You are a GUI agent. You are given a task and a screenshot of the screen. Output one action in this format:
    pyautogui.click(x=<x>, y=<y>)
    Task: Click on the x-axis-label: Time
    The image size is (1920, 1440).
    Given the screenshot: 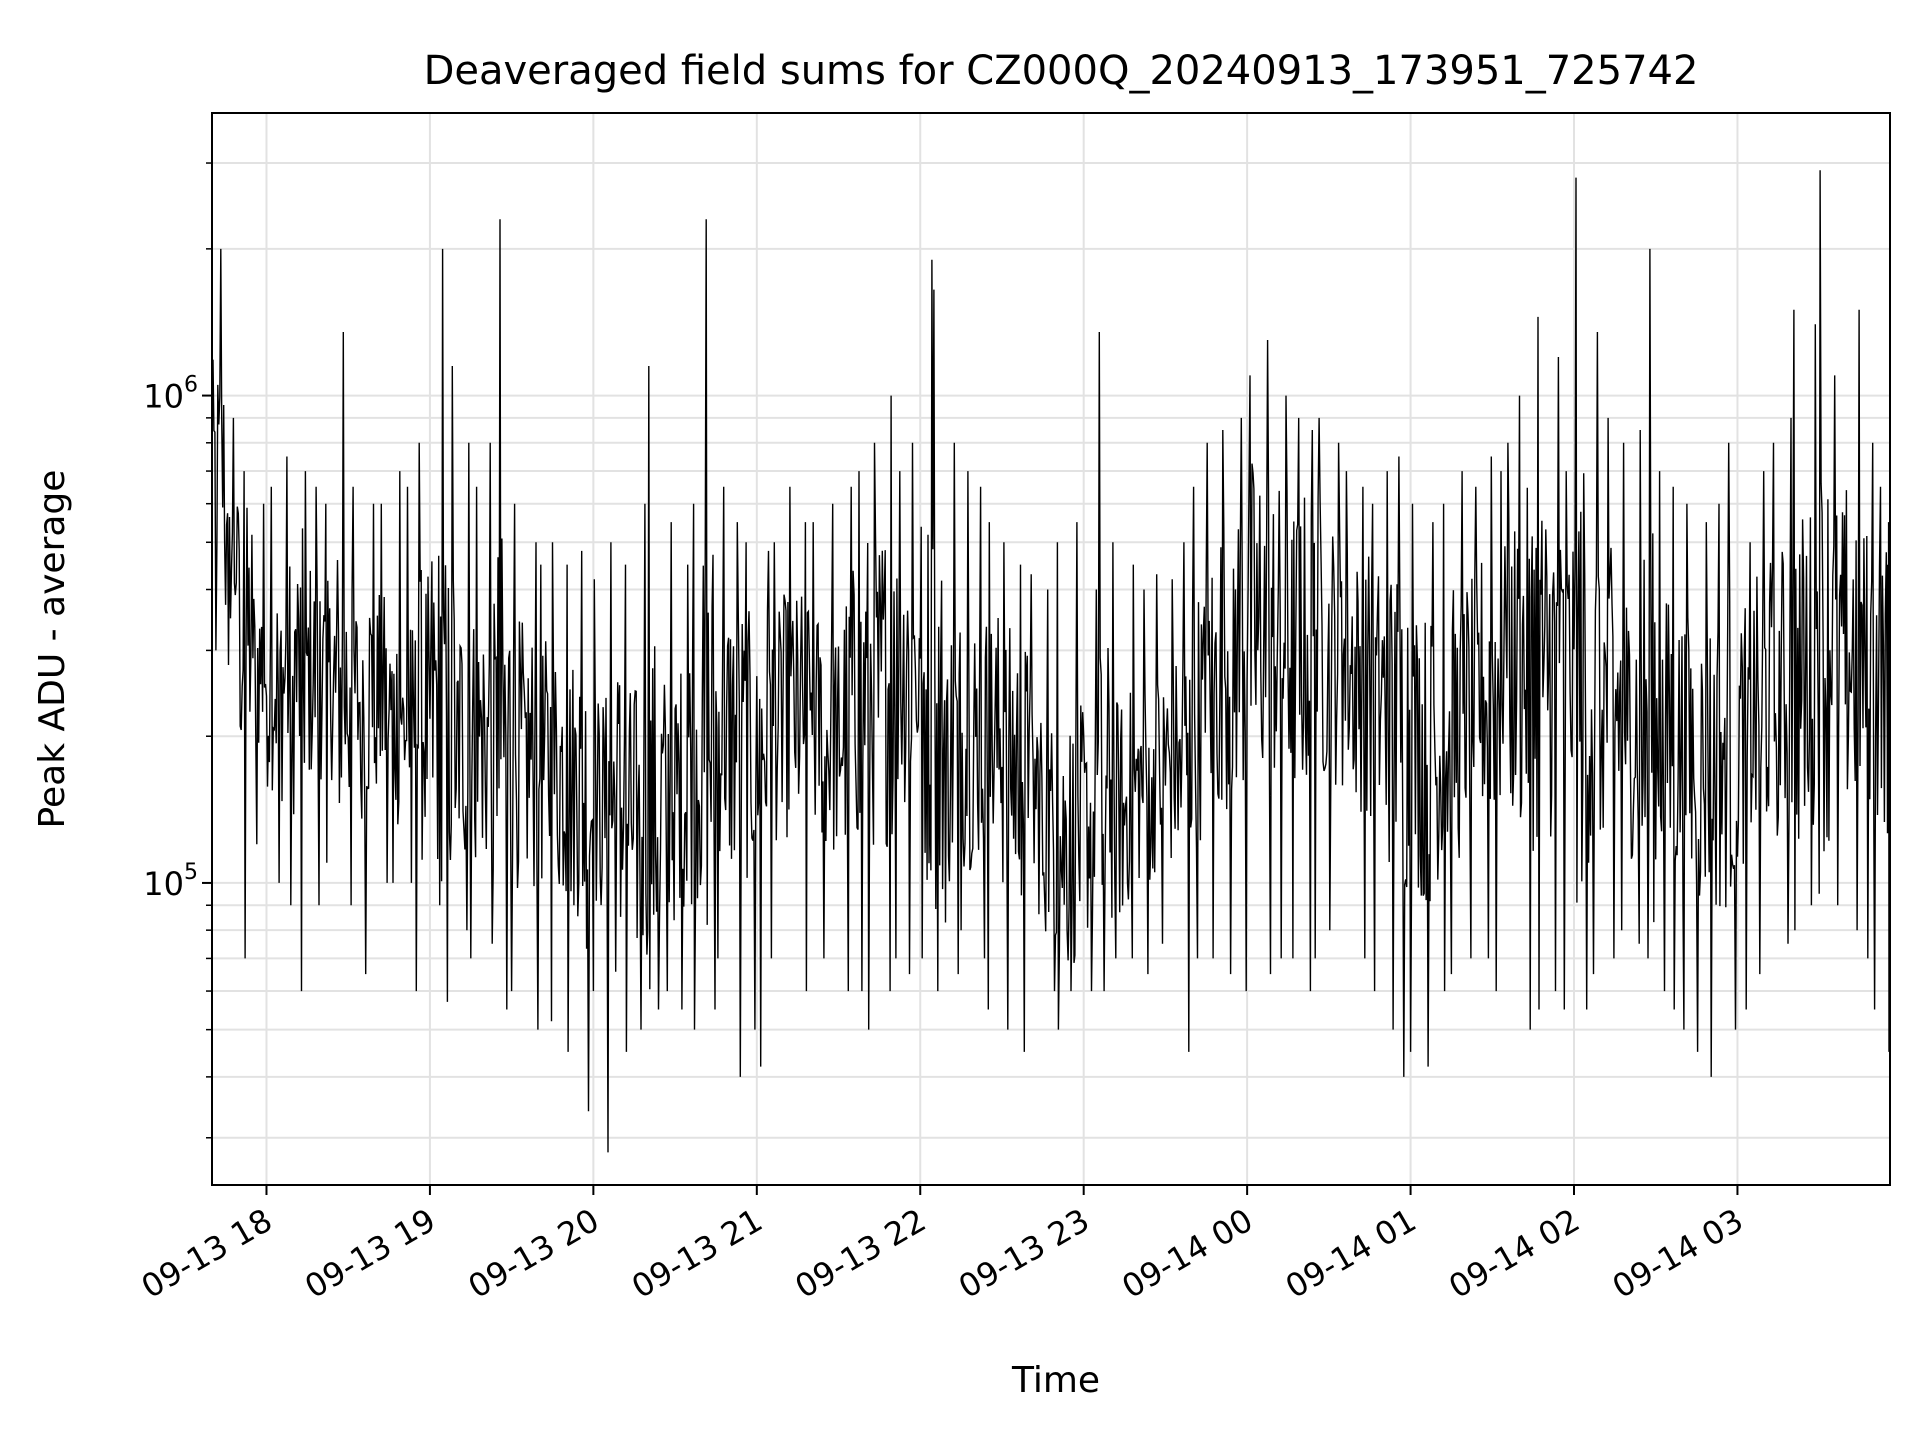 What is the action you would take?
    pyautogui.click(x=1055, y=1380)
    